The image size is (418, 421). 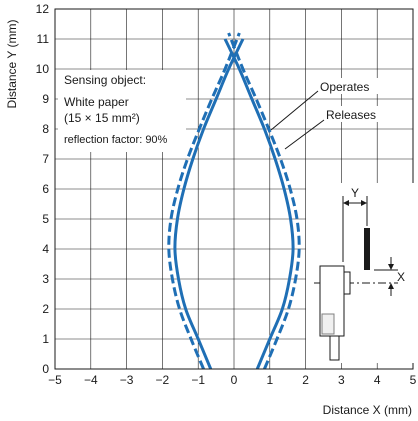 What do you see at coordinates (102, 118) in the screenshot?
I see `sensing-object-line-3: (15 × 15 mm²)` at bounding box center [102, 118].